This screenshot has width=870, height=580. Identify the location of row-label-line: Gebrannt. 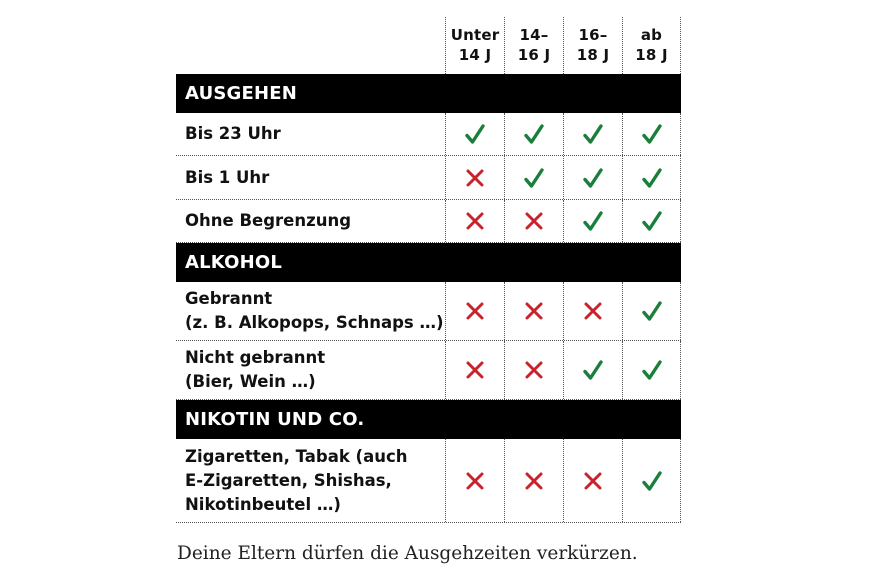
(229, 298).